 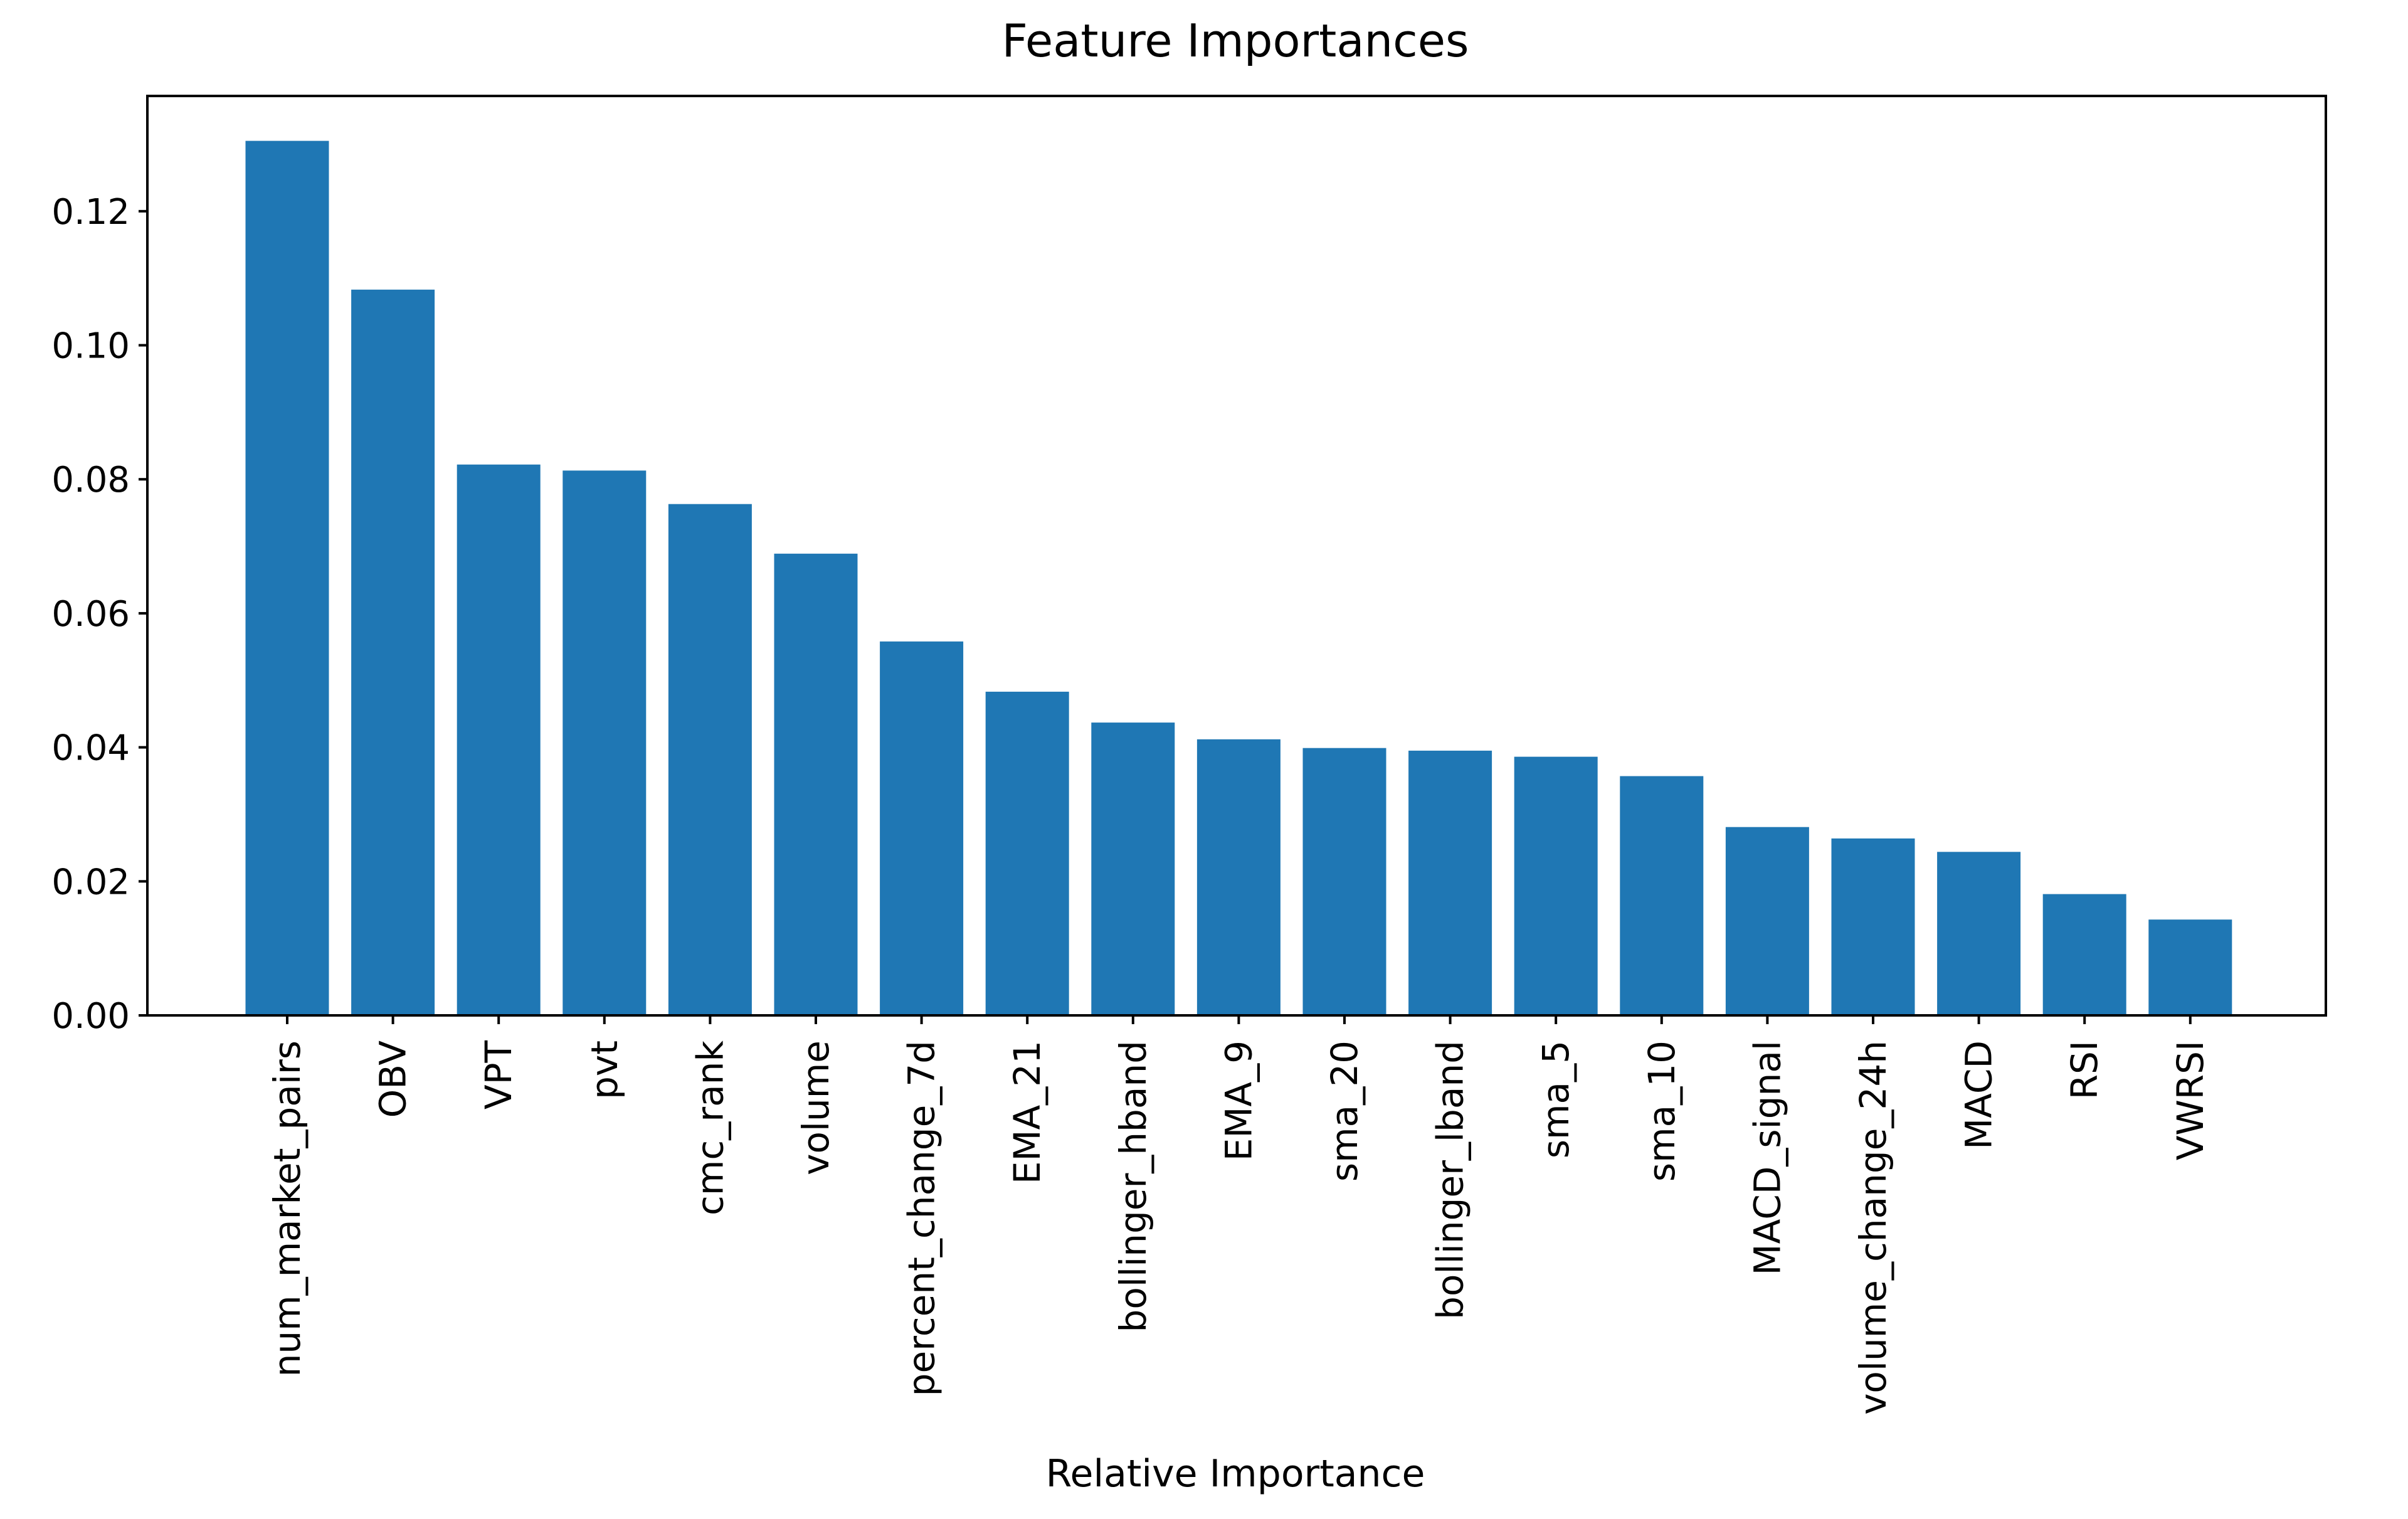 What do you see at coordinates (393, 1079) in the screenshot?
I see `x-tick-label: OBV` at bounding box center [393, 1079].